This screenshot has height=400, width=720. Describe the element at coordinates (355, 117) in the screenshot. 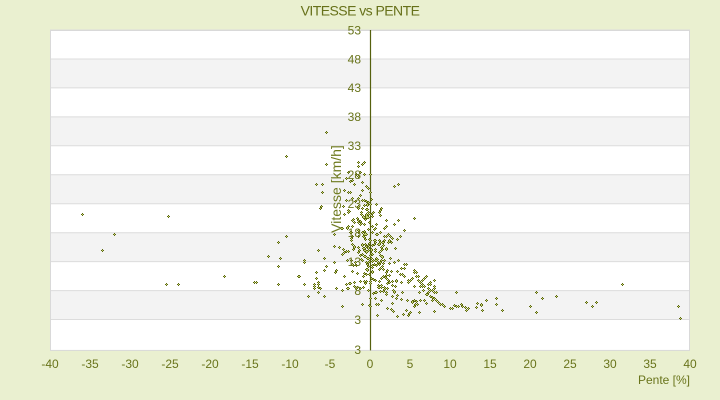

I see `svg-text: 38` at that location.